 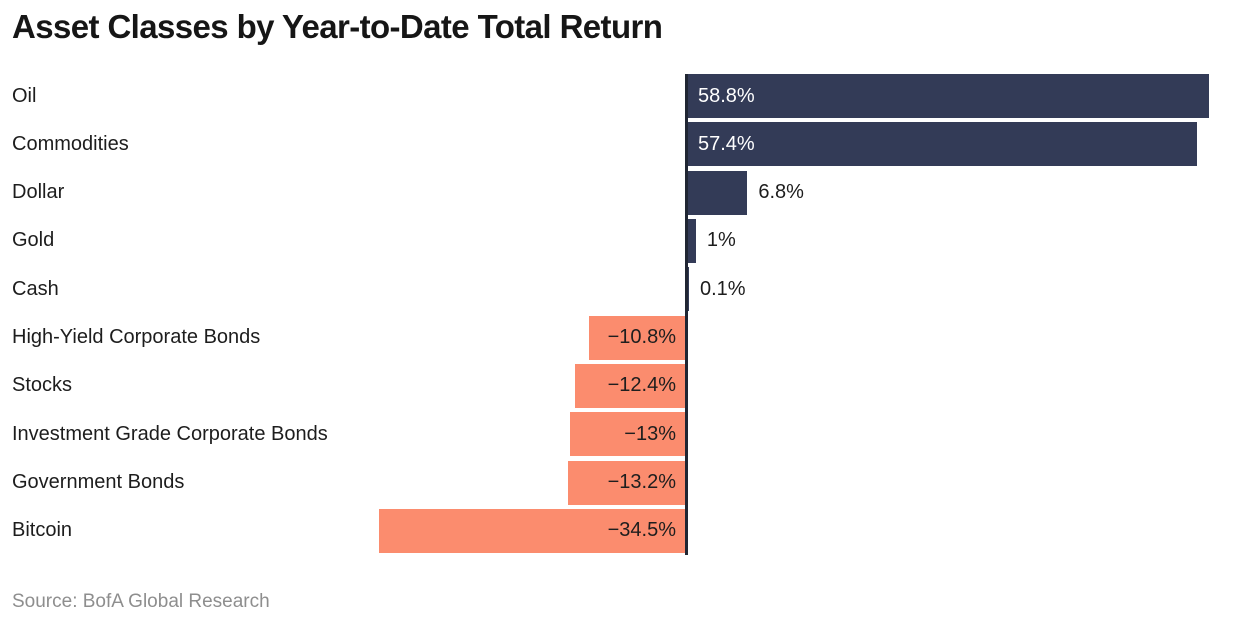 What do you see at coordinates (98, 482) in the screenshot?
I see `category-label: Government Bonds` at bounding box center [98, 482].